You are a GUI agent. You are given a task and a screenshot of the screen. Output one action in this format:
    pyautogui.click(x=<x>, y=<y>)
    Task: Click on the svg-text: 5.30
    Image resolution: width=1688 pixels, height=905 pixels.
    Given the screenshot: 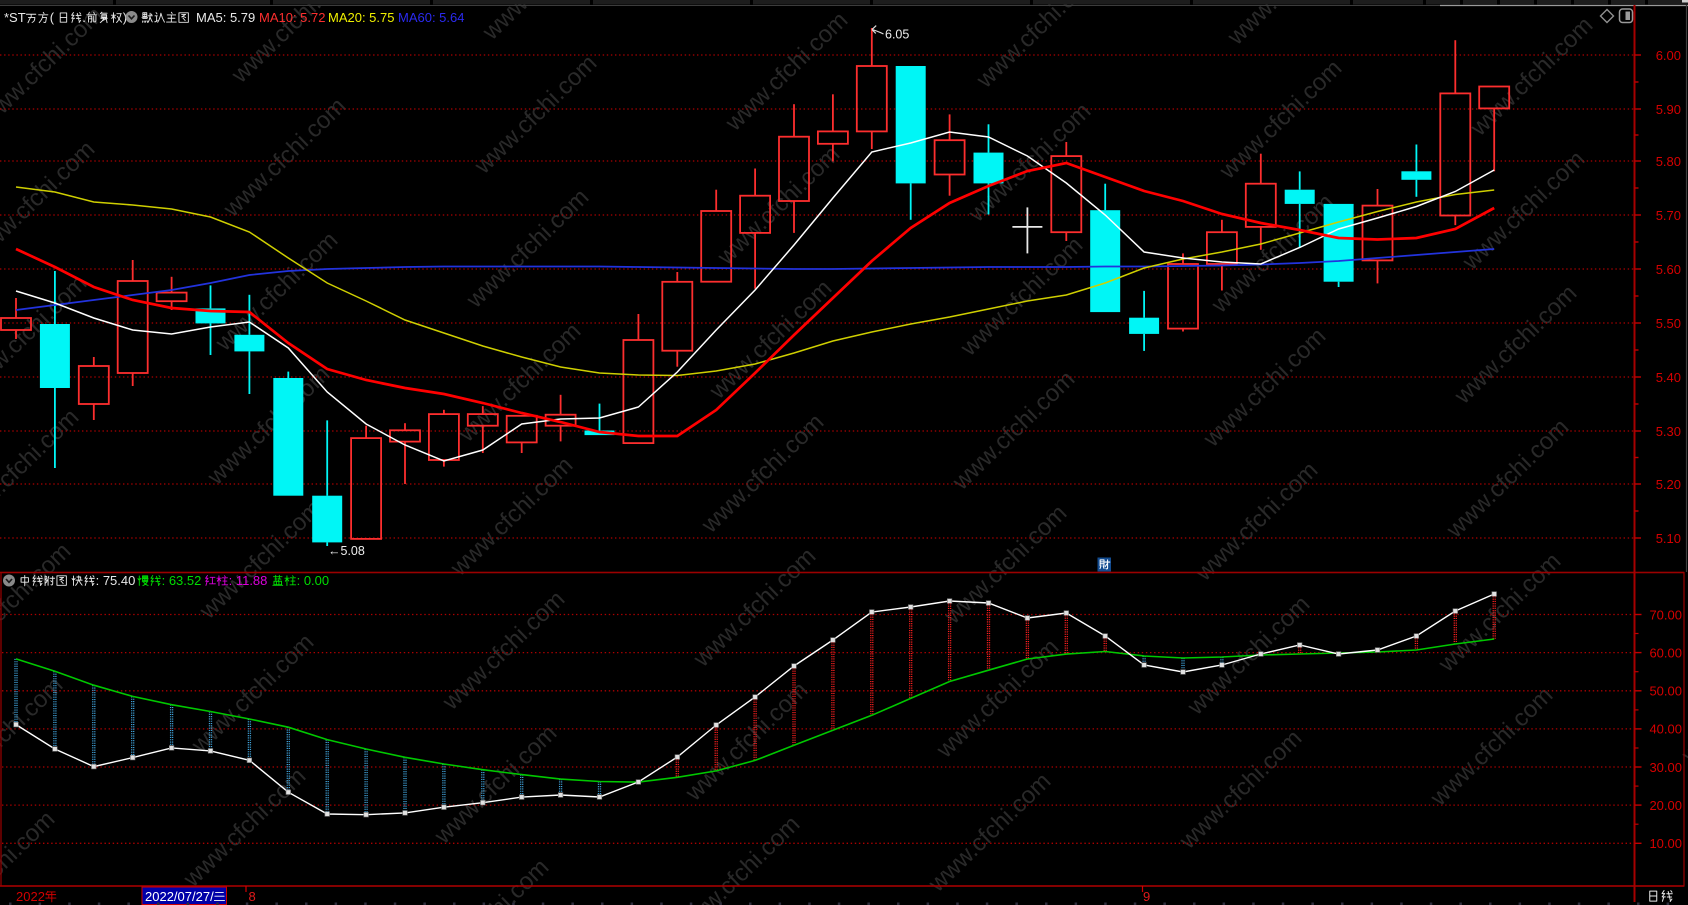 What is the action you would take?
    pyautogui.click(x=1668, y=431)
    